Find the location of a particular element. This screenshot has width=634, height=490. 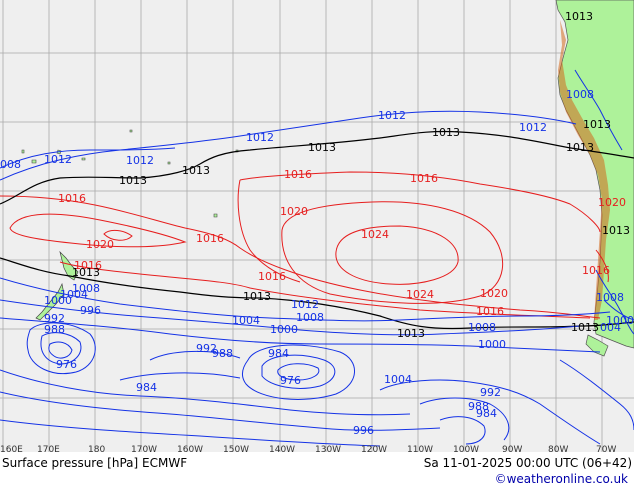

lon-label: 150W is located at coordinates (236, 450).